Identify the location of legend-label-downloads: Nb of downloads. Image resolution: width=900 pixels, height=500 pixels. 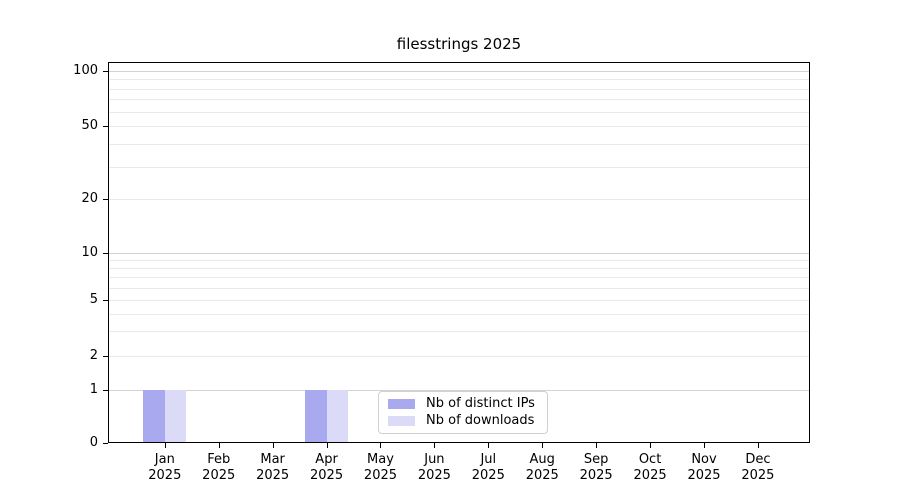
(480, 421).